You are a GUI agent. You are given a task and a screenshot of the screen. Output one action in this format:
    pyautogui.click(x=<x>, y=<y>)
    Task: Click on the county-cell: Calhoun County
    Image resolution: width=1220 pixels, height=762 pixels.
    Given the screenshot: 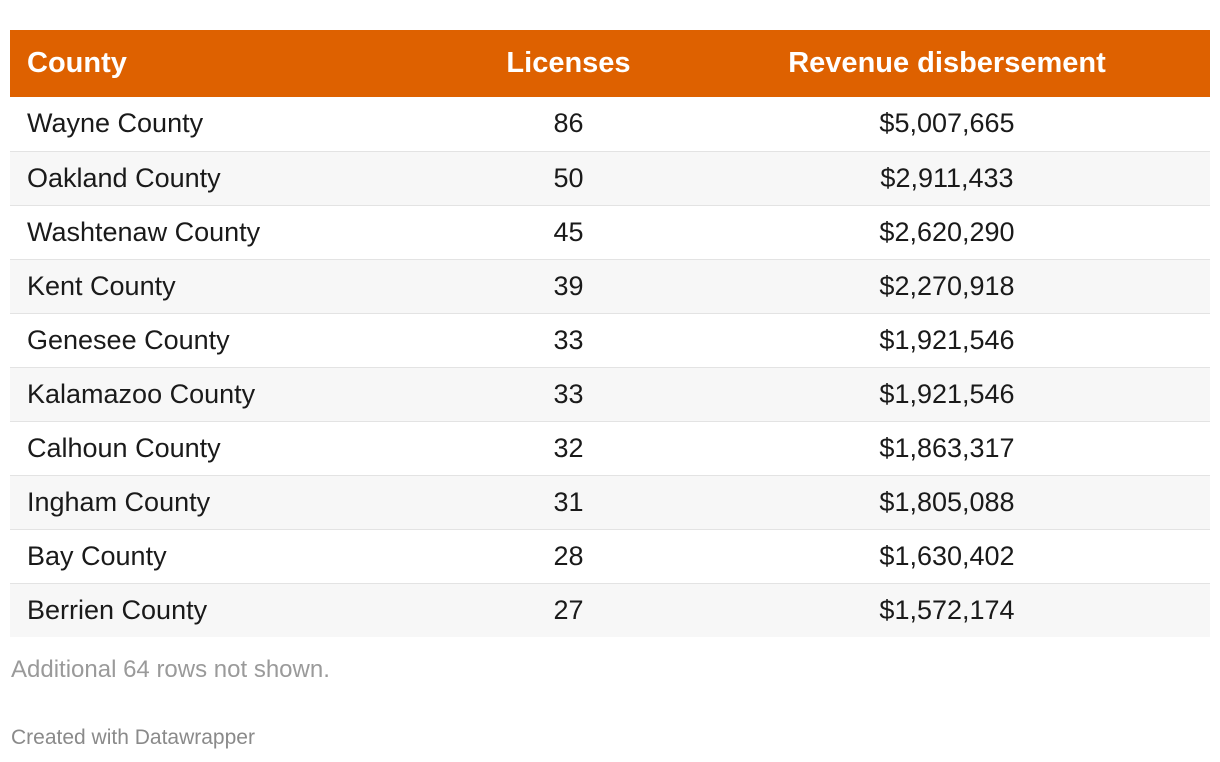 What is the action you would take?
    pyautogui.click(x=124, y=447)
    